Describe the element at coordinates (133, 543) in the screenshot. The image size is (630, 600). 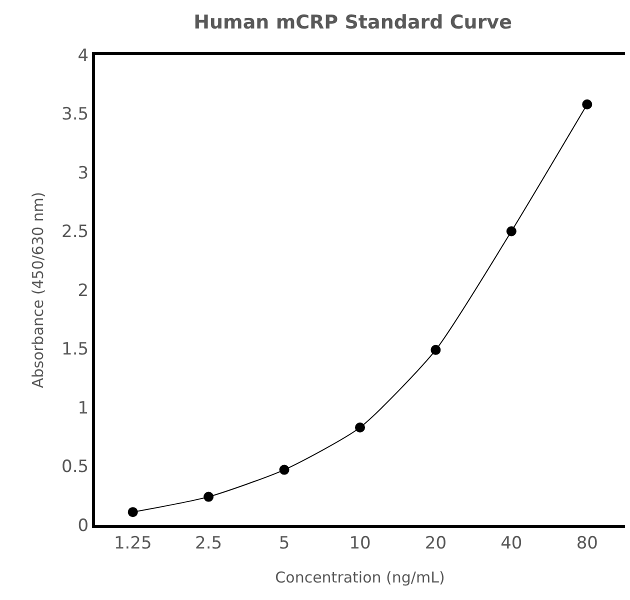
I see `x-tick-label: 1.25` at that location.